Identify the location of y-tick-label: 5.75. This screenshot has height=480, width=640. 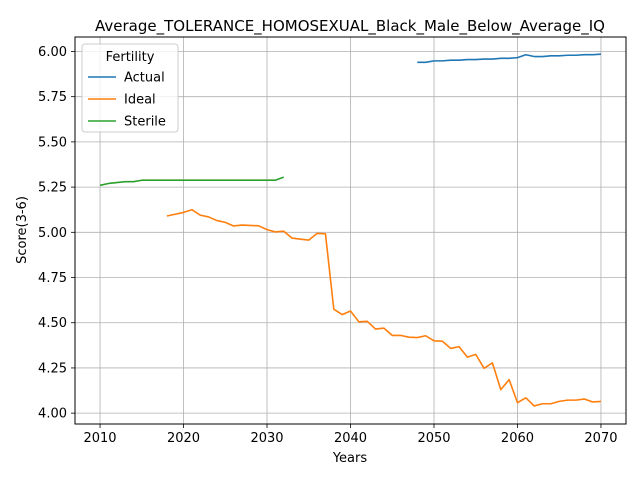
(52, 97).